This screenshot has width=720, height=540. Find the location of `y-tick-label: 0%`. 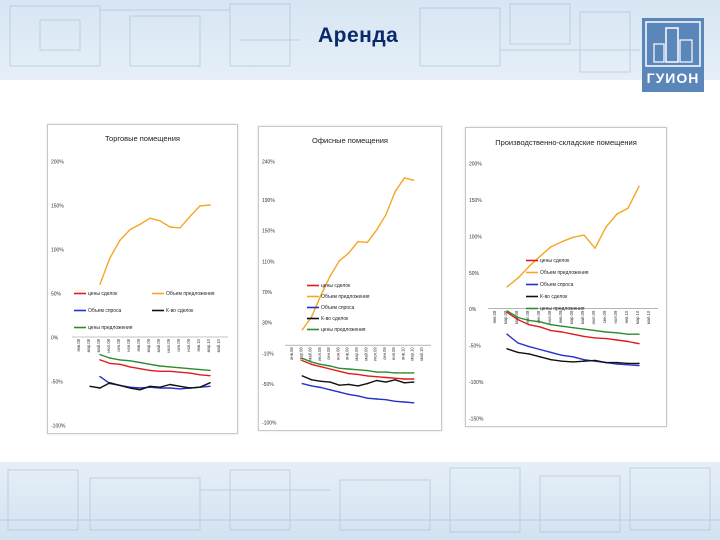

y-tick-label: 0% is located at coordinates (473, 310).